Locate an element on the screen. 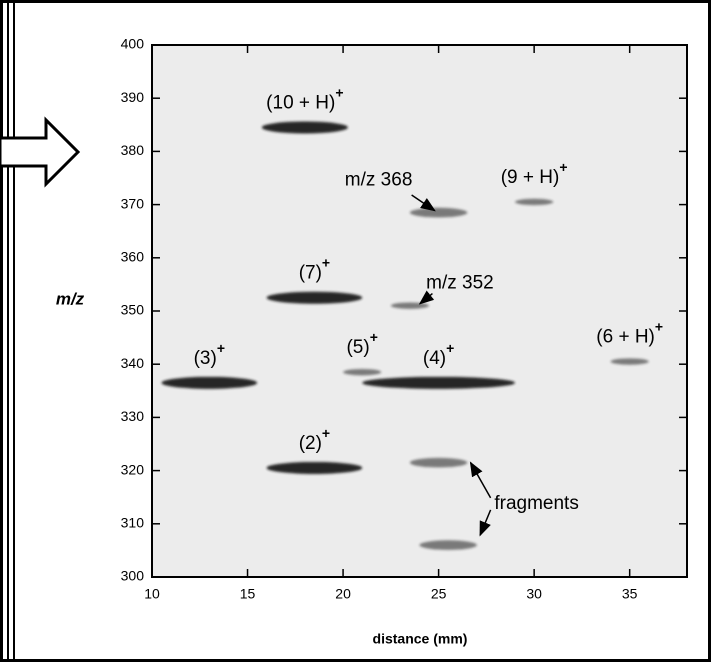 This screenshot has width=711, height=667. x-tick-label: 15 is located at coordinates (248, 594).